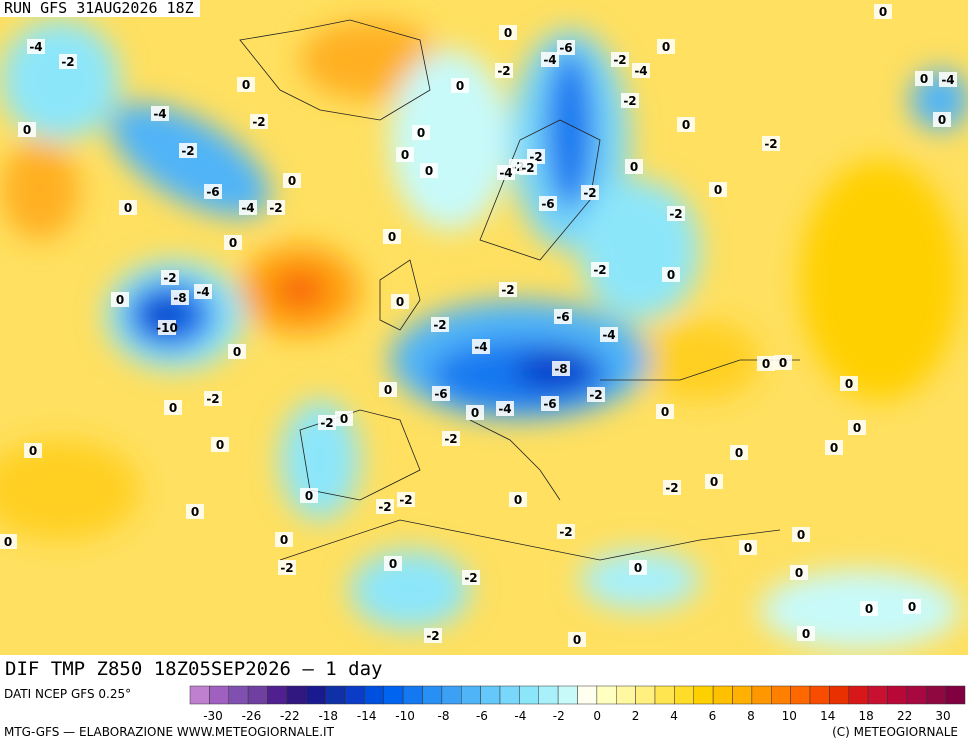 This screenshot has width=968, height=745. I want to click on colorbar-label: 14, so click(827, 716).